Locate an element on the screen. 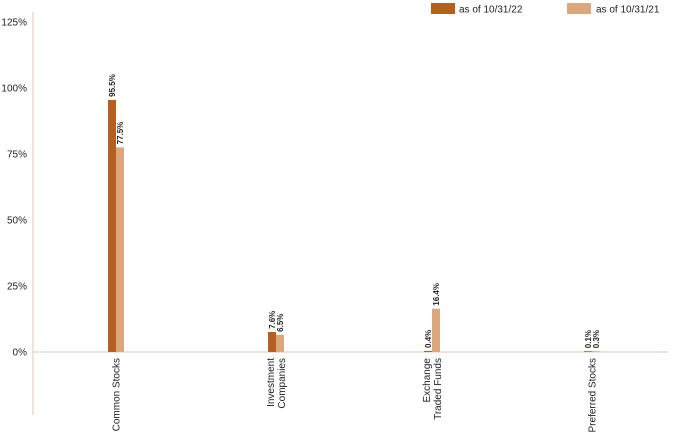  y-tick-label: 100% is located at coordinates (14, 89).